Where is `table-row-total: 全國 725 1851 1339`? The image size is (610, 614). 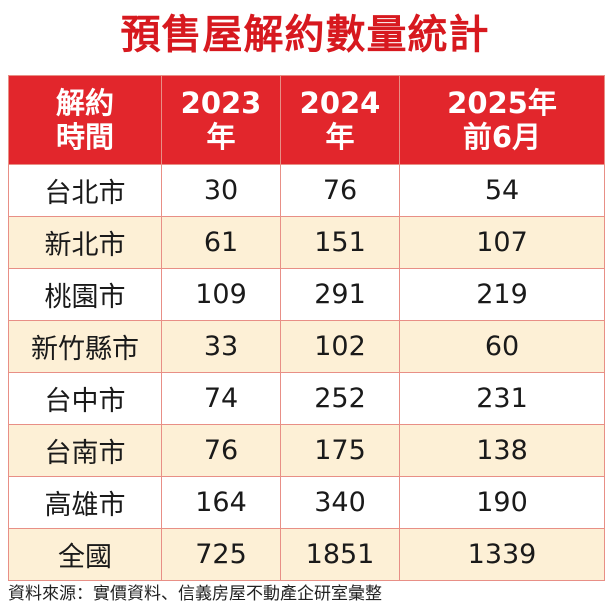
table-row-total: 全國 725 1851 1339 is located at coordinates (306, 554).